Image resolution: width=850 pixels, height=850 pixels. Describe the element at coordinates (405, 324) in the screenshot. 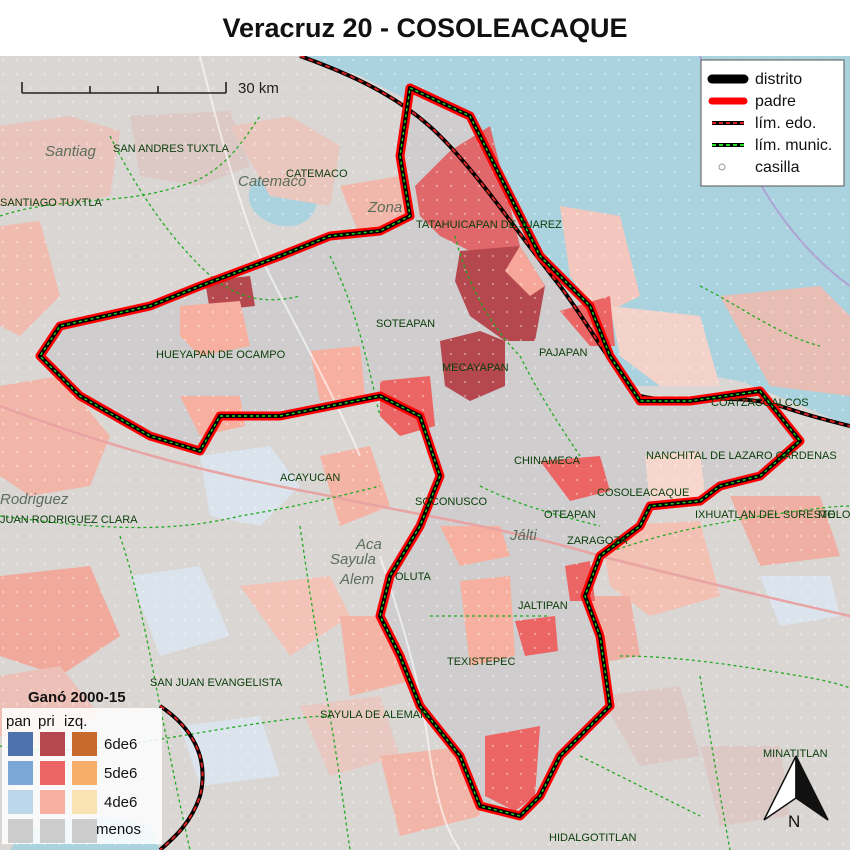

I see `label-soteapan: SOTEAPAN` at that location.